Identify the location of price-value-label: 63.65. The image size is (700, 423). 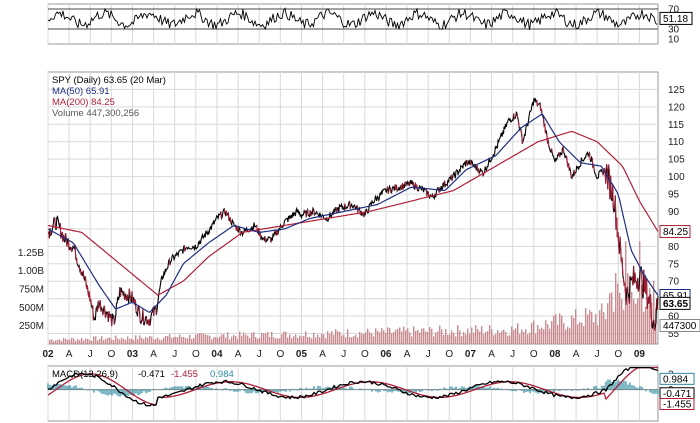
(675, 304).